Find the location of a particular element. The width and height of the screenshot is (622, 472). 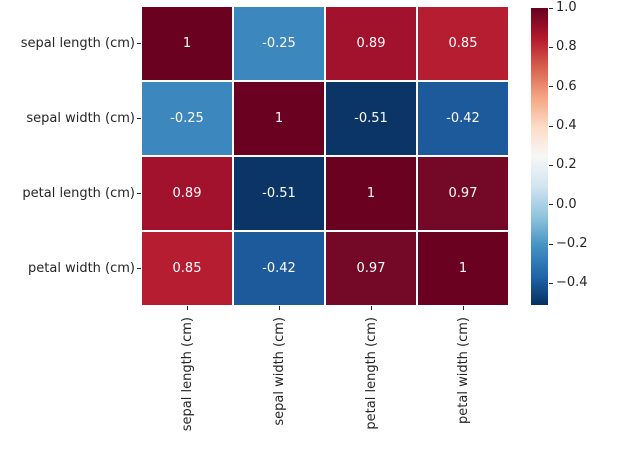

colorbar-tick-label: 1.0 is located at coordinates (566, 7).